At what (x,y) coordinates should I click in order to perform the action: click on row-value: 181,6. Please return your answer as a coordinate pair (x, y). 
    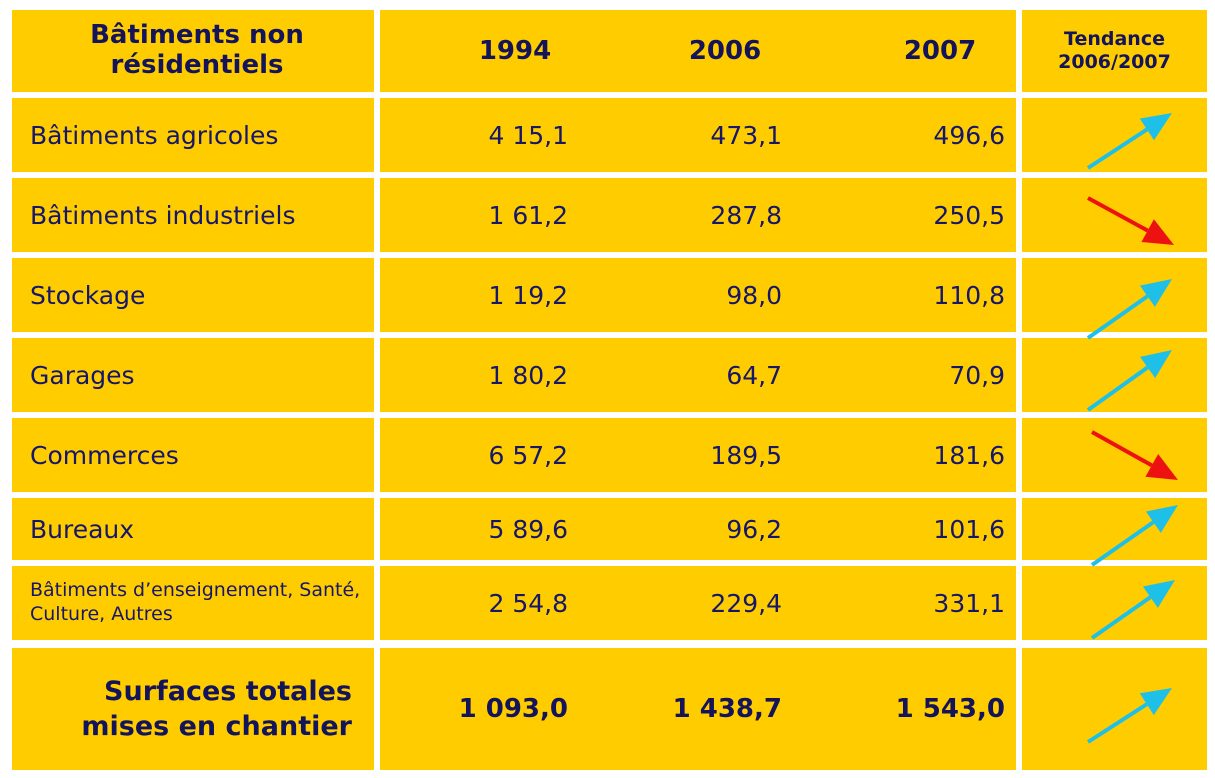
    Looking at the image, I should click on (969, 455).